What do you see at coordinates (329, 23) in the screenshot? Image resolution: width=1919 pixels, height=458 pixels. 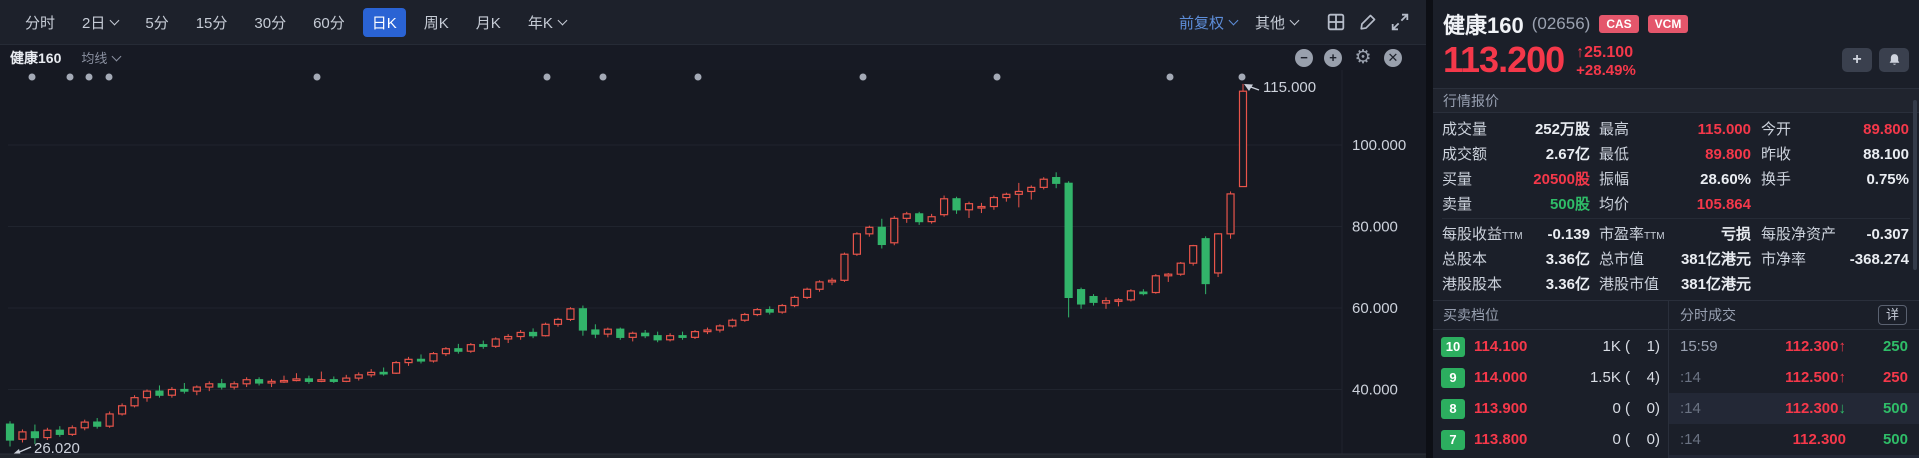 I see `period-tab-60分: 60分` at bounding box center [329, 23].